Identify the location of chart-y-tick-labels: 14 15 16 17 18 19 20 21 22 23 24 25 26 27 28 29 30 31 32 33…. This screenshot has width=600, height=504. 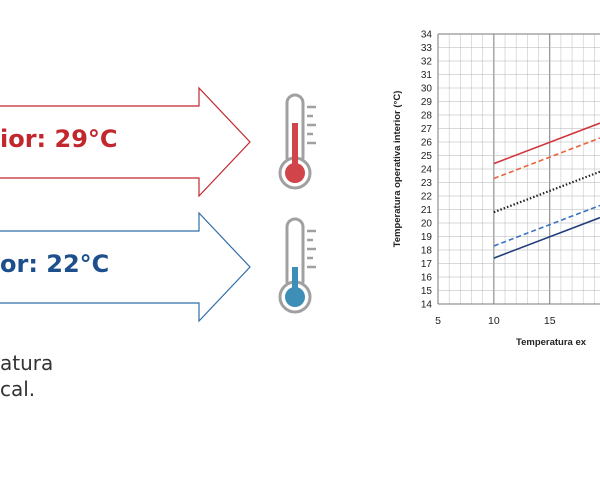
(427, 170).